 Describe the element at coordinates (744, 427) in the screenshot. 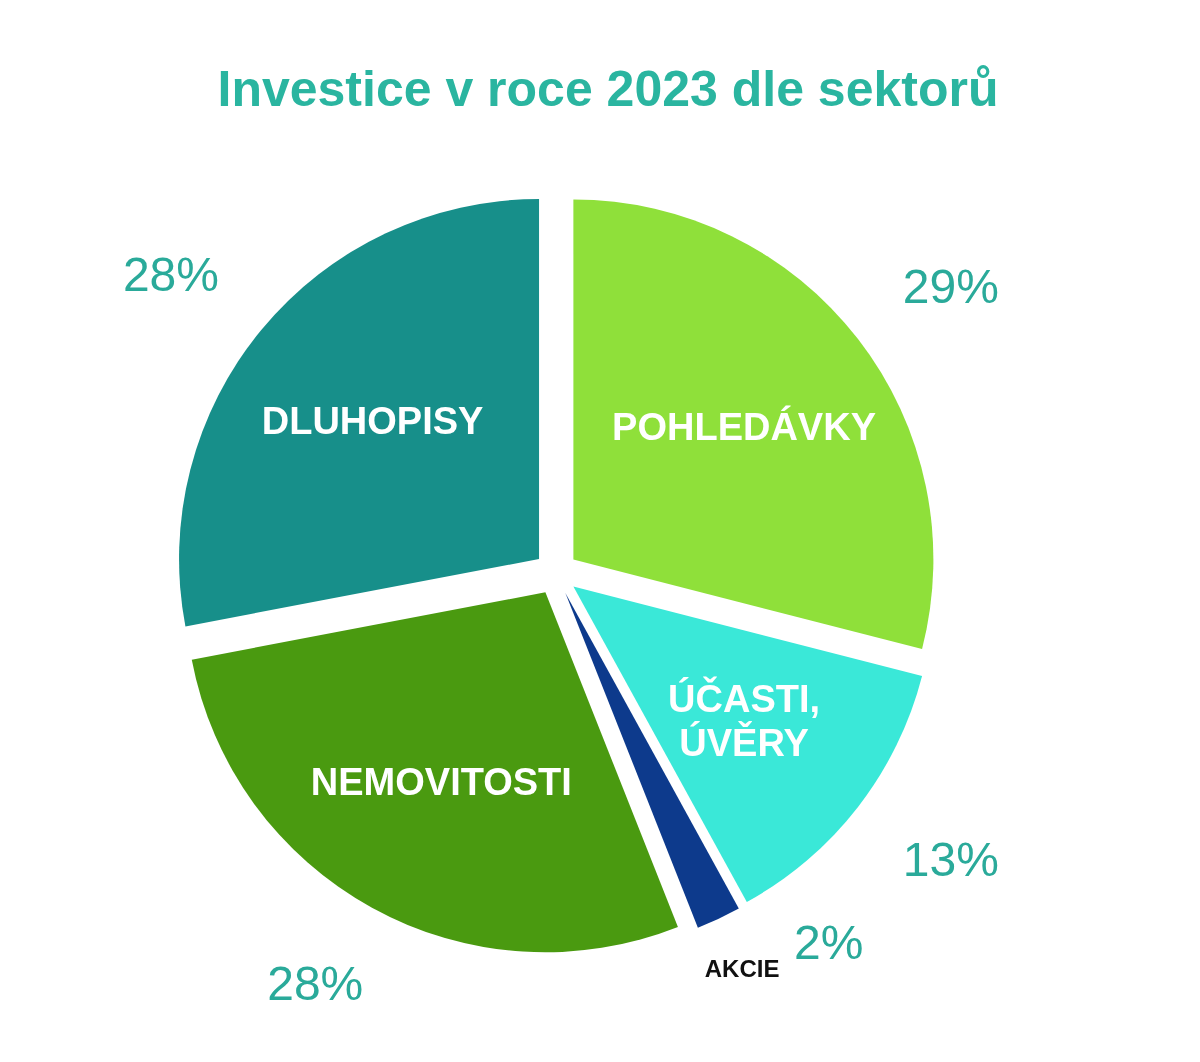

I see `slice-label: POHLEDÁVKY` at that location.